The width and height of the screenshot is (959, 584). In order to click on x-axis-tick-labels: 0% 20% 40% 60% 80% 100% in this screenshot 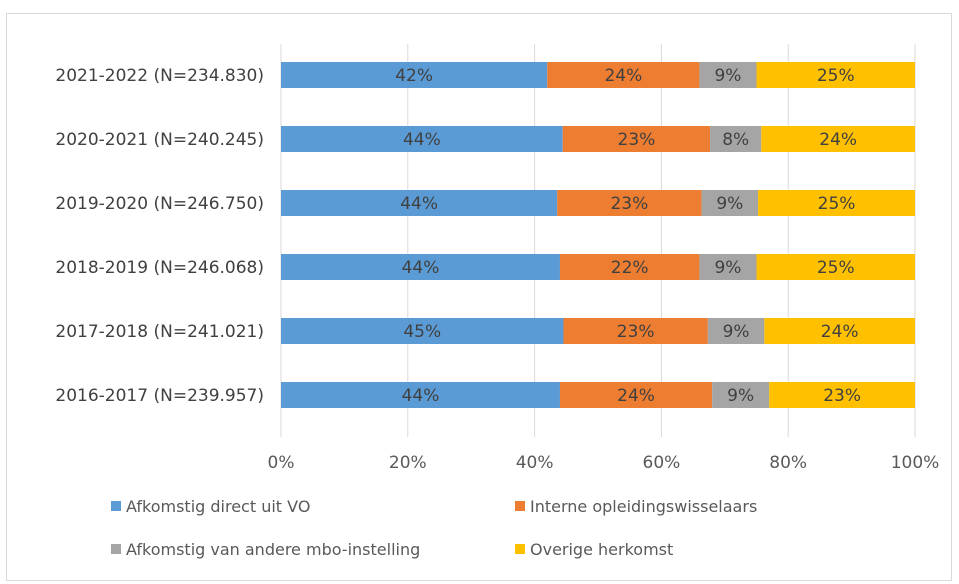, I will do `click(604, 463)`.